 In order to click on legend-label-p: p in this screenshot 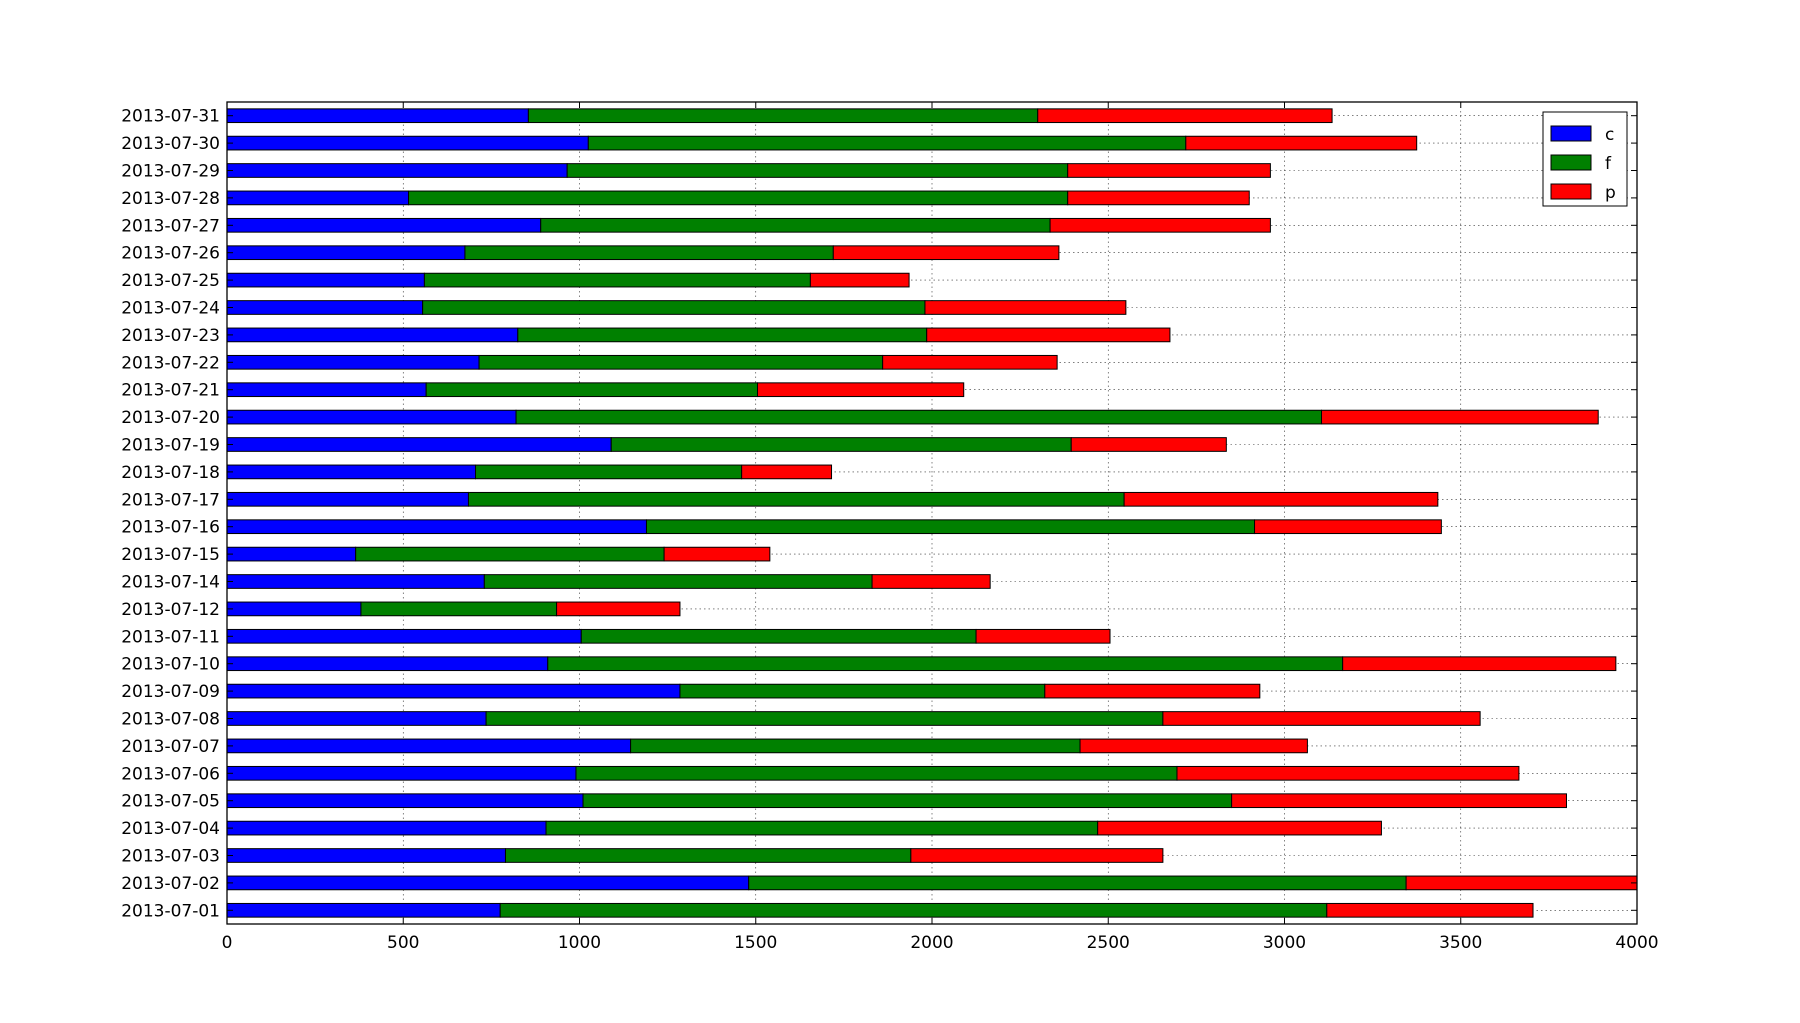, I will do `click(1610, 193)`.